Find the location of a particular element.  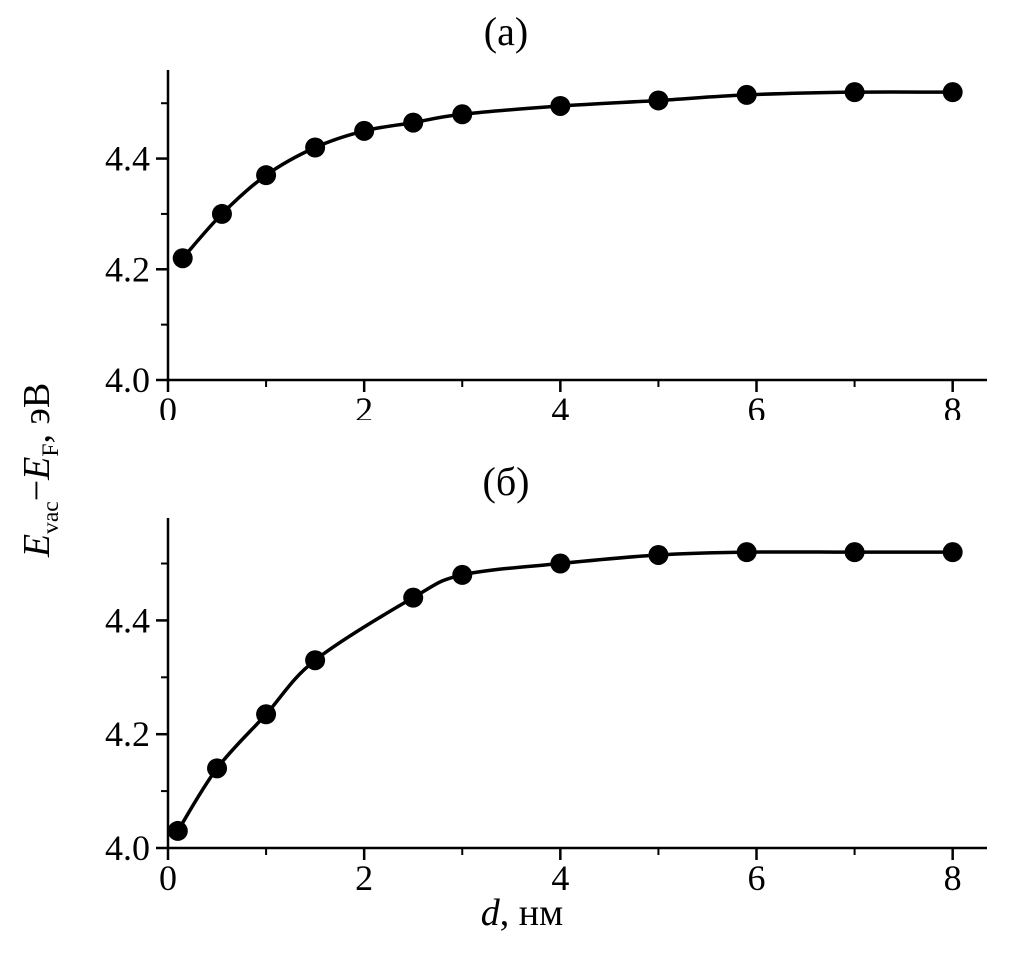

y-axis-label-subscript: vac is located at coordinates (50, 517).